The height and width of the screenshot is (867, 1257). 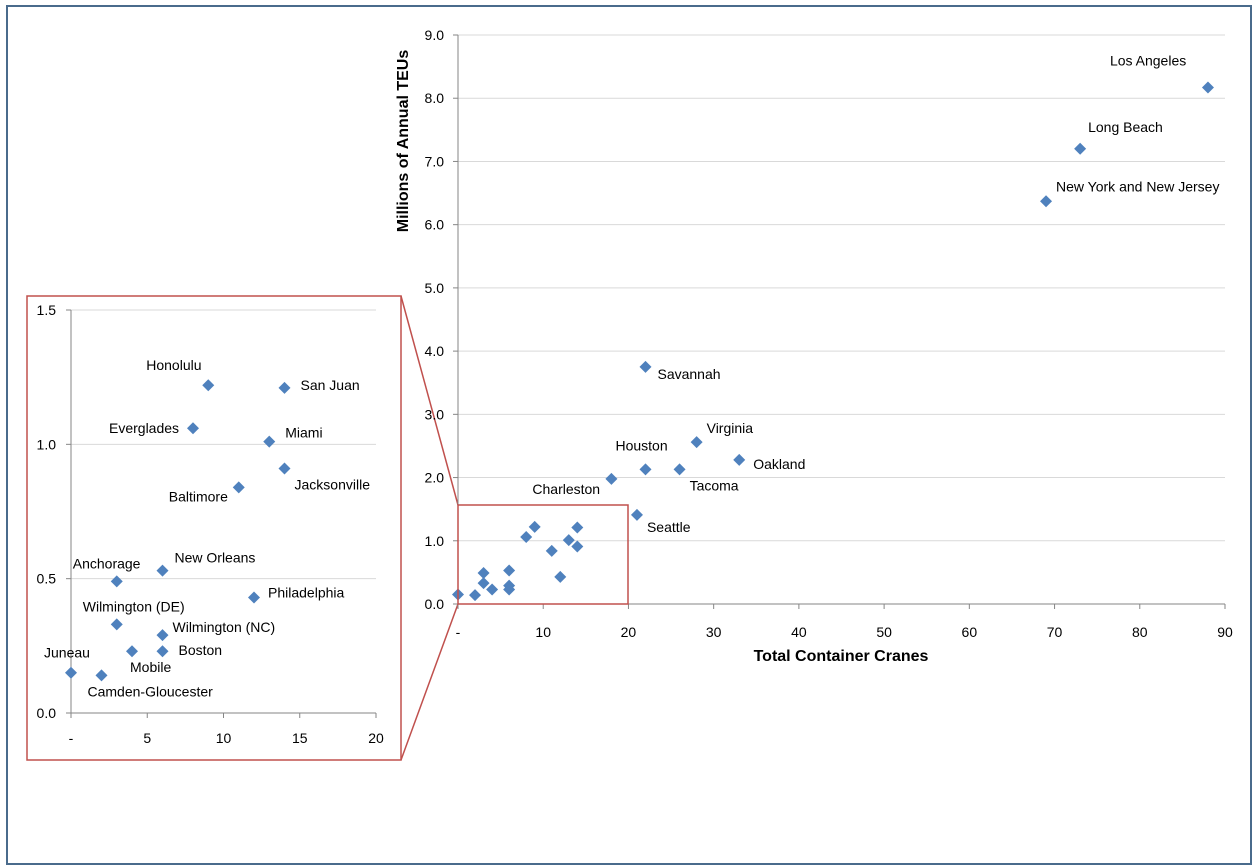 I want to click on main-point-label: Los Angeles, so click(x=1148, y=60).